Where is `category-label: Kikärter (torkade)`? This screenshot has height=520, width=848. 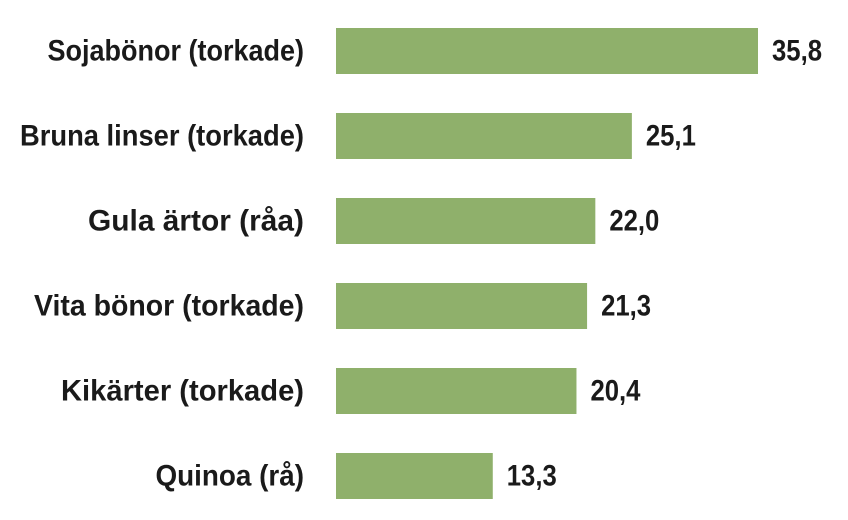
category-label: Kikärter (torkade) is located at coordinates (182, 391).